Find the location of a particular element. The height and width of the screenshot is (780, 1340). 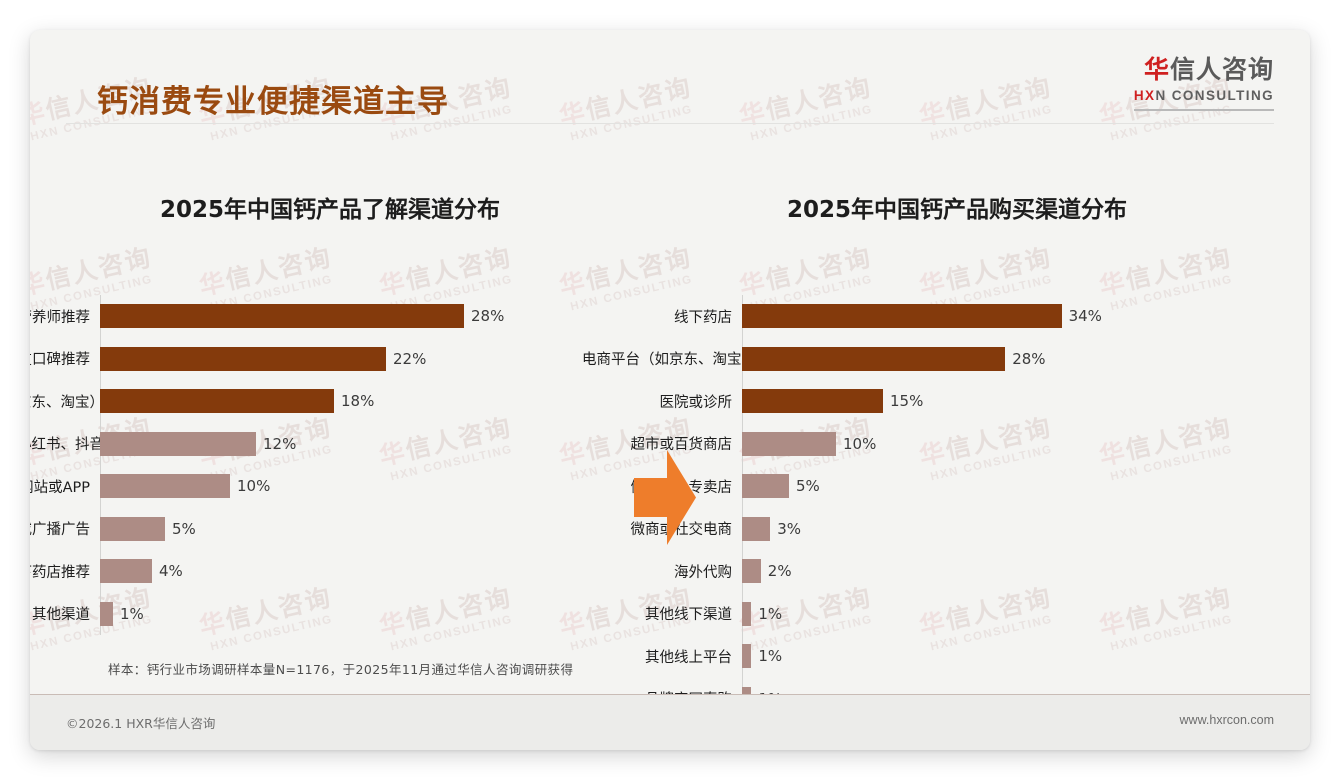

bar-value-label: 34% is located at coordinates (1085, 316).